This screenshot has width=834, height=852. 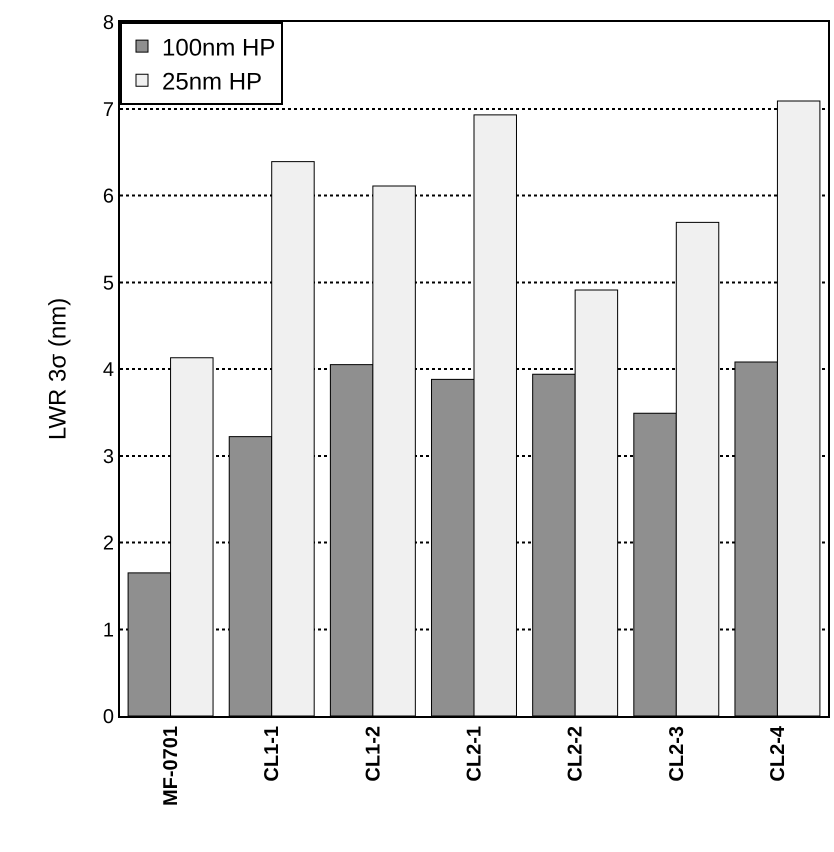 I want to click on y-axis-title: LWR 3σ (nm), so click(x=58, y=369).